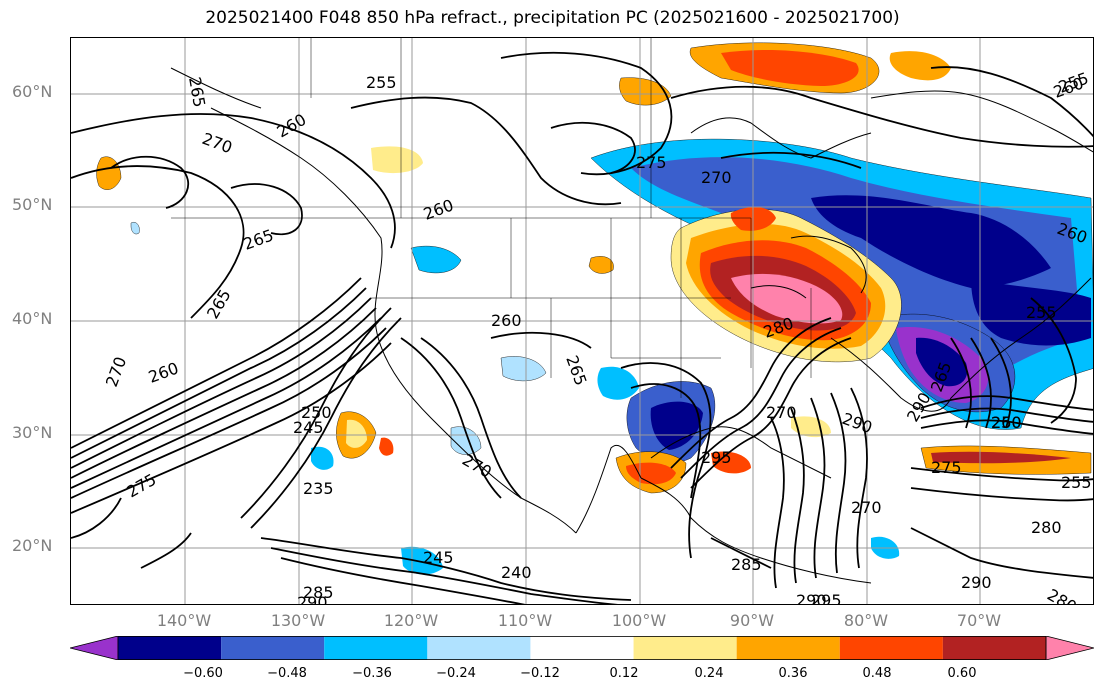 The height and width of the screenshot is (698, 1105). Describe the element at coordinates (793, 673) in the screenshot. I see `colorbar-tick: 0.36` at that location.